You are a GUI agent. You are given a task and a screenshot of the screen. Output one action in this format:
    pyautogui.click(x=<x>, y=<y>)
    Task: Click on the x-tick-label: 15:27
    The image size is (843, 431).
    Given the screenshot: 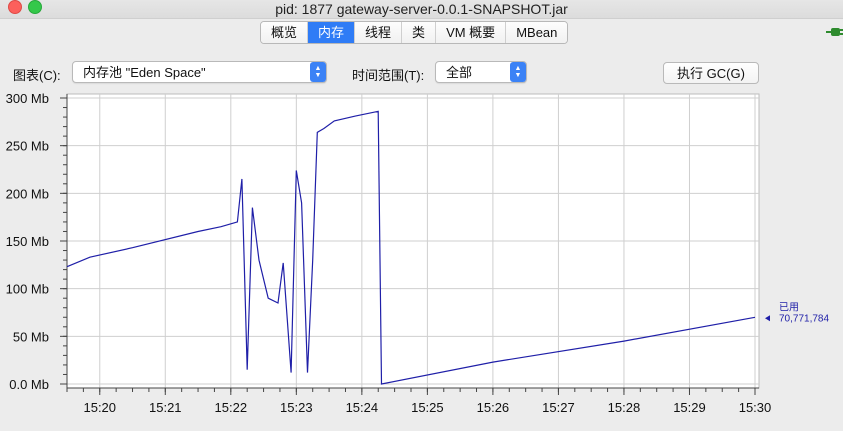 What is the action you would take?
    pyautogui.click(x=558, y=407)
    